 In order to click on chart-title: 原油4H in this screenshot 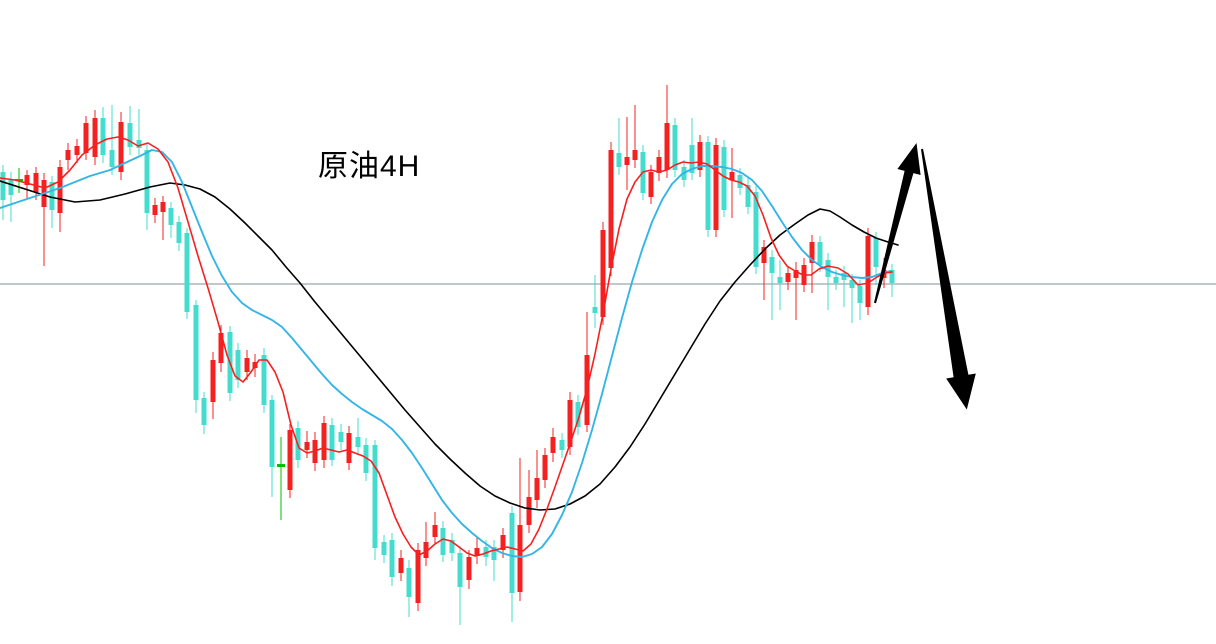, I will do `click(369, 166)`.